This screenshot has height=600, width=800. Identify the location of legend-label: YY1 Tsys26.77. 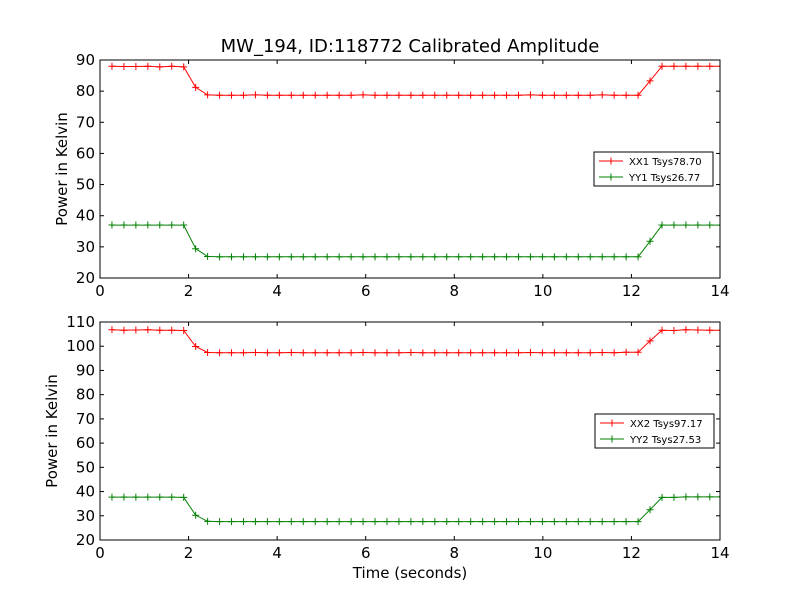
(664, 178).